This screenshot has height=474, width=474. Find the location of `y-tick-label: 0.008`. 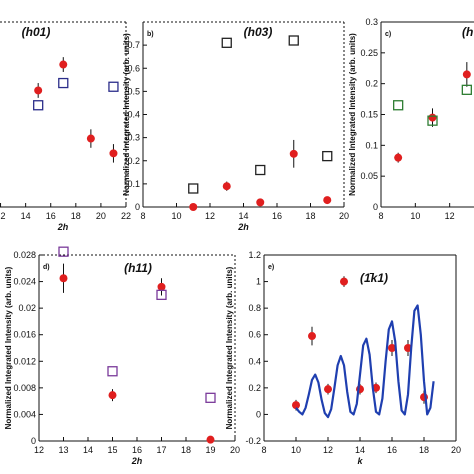

y-tick-label: 0.008 is located at coordinates (24, 388).